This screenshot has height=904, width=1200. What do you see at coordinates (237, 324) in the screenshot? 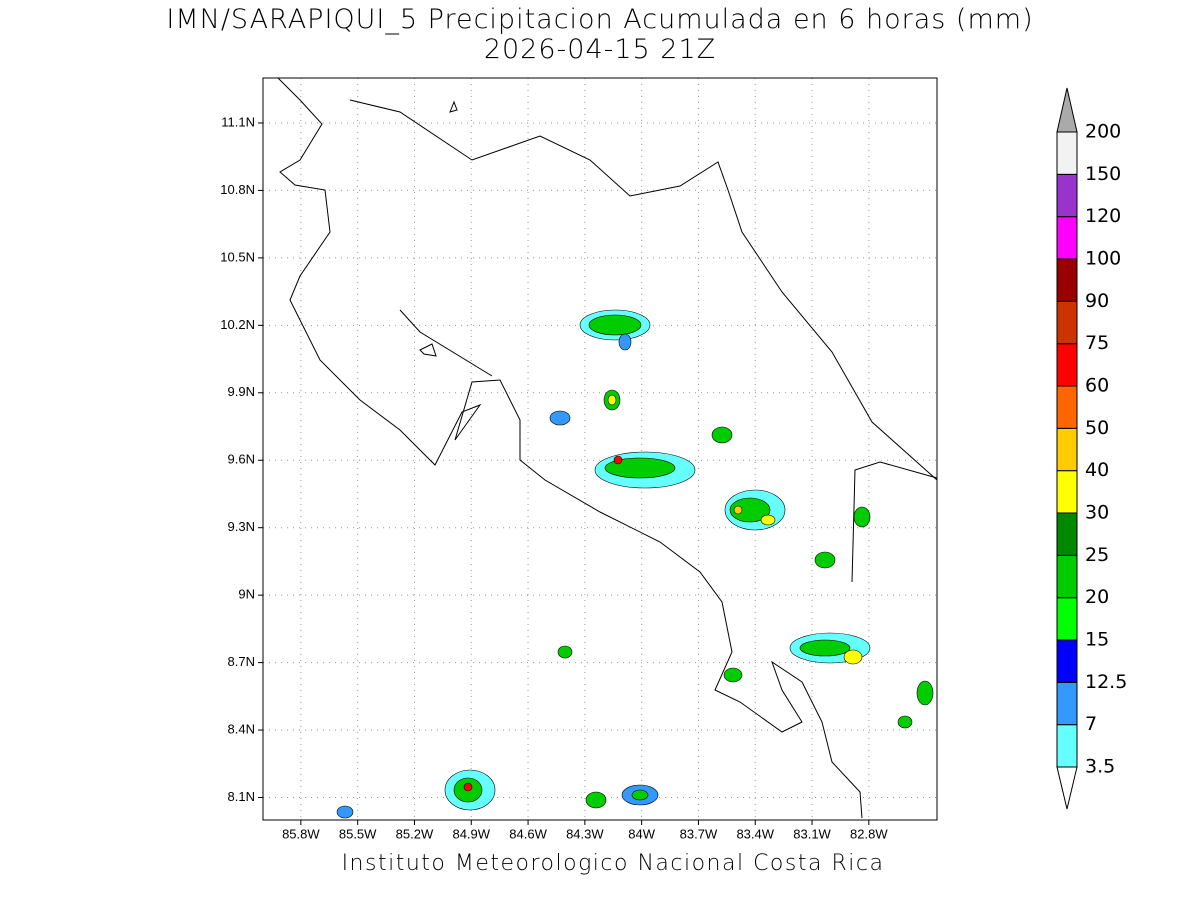
I see `y-tick-label: 10.2N` at bounding box center [237, 324].